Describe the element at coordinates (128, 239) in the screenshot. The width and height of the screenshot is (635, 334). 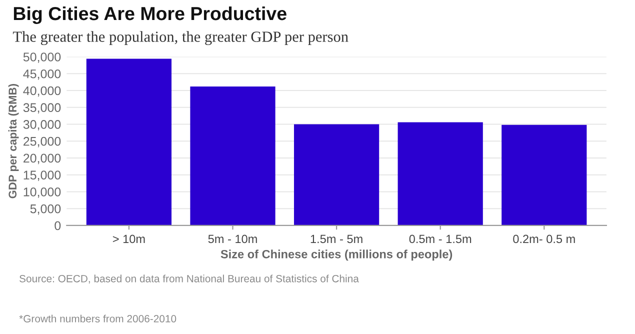
I see `x-tick-label: > 10m` at that location.